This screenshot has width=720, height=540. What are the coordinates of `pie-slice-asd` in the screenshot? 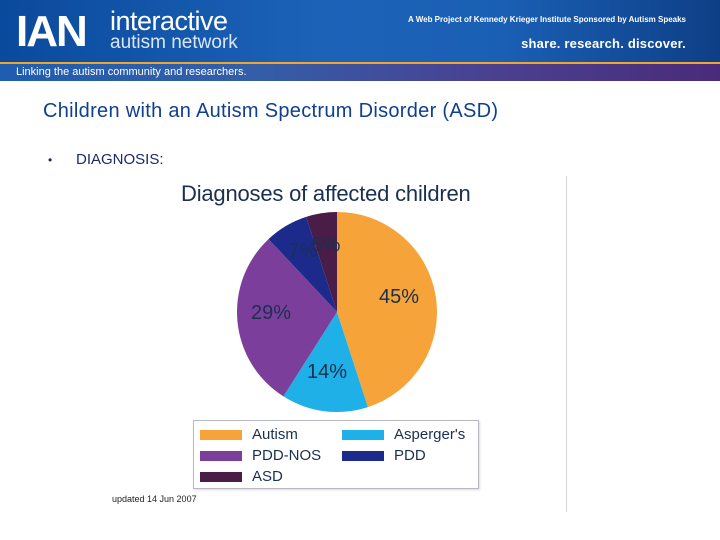 It's located at (321, 262).